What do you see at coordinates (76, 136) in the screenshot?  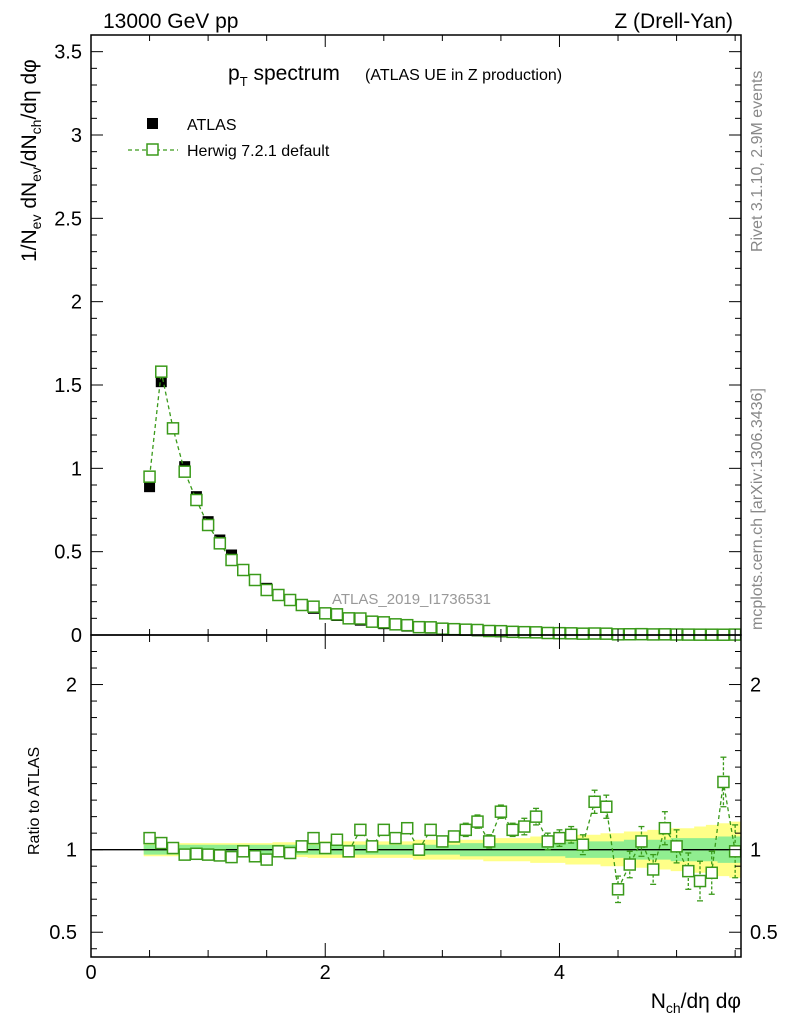 I see `main-y-tick-label: 3` at bounding box center [76, 136].